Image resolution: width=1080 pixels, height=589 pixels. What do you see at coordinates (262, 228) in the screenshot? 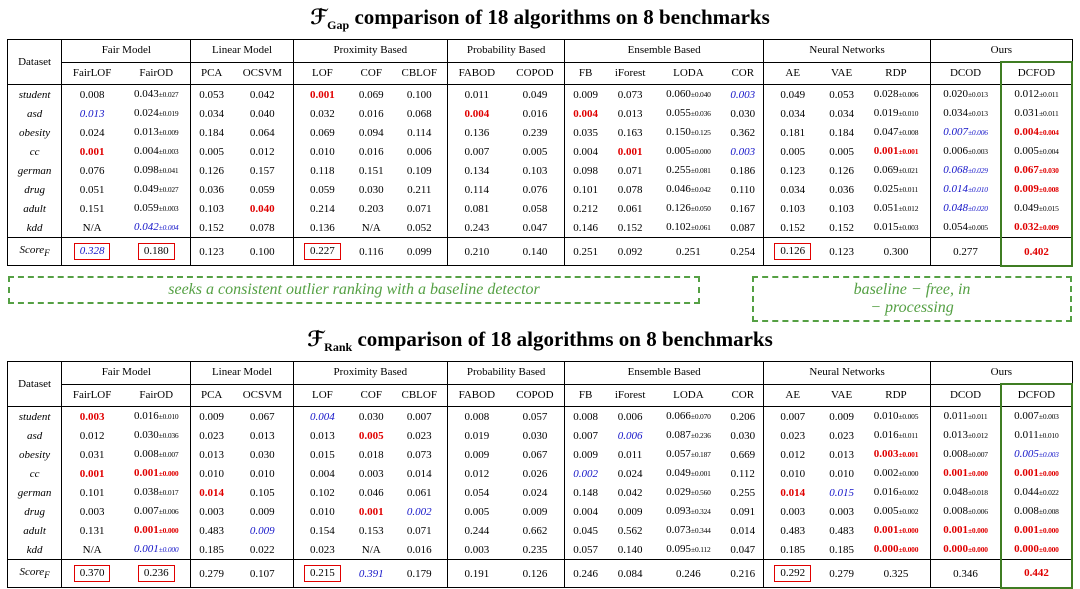
I see `value-cell: 0.078` at bounding box center [262, 228].